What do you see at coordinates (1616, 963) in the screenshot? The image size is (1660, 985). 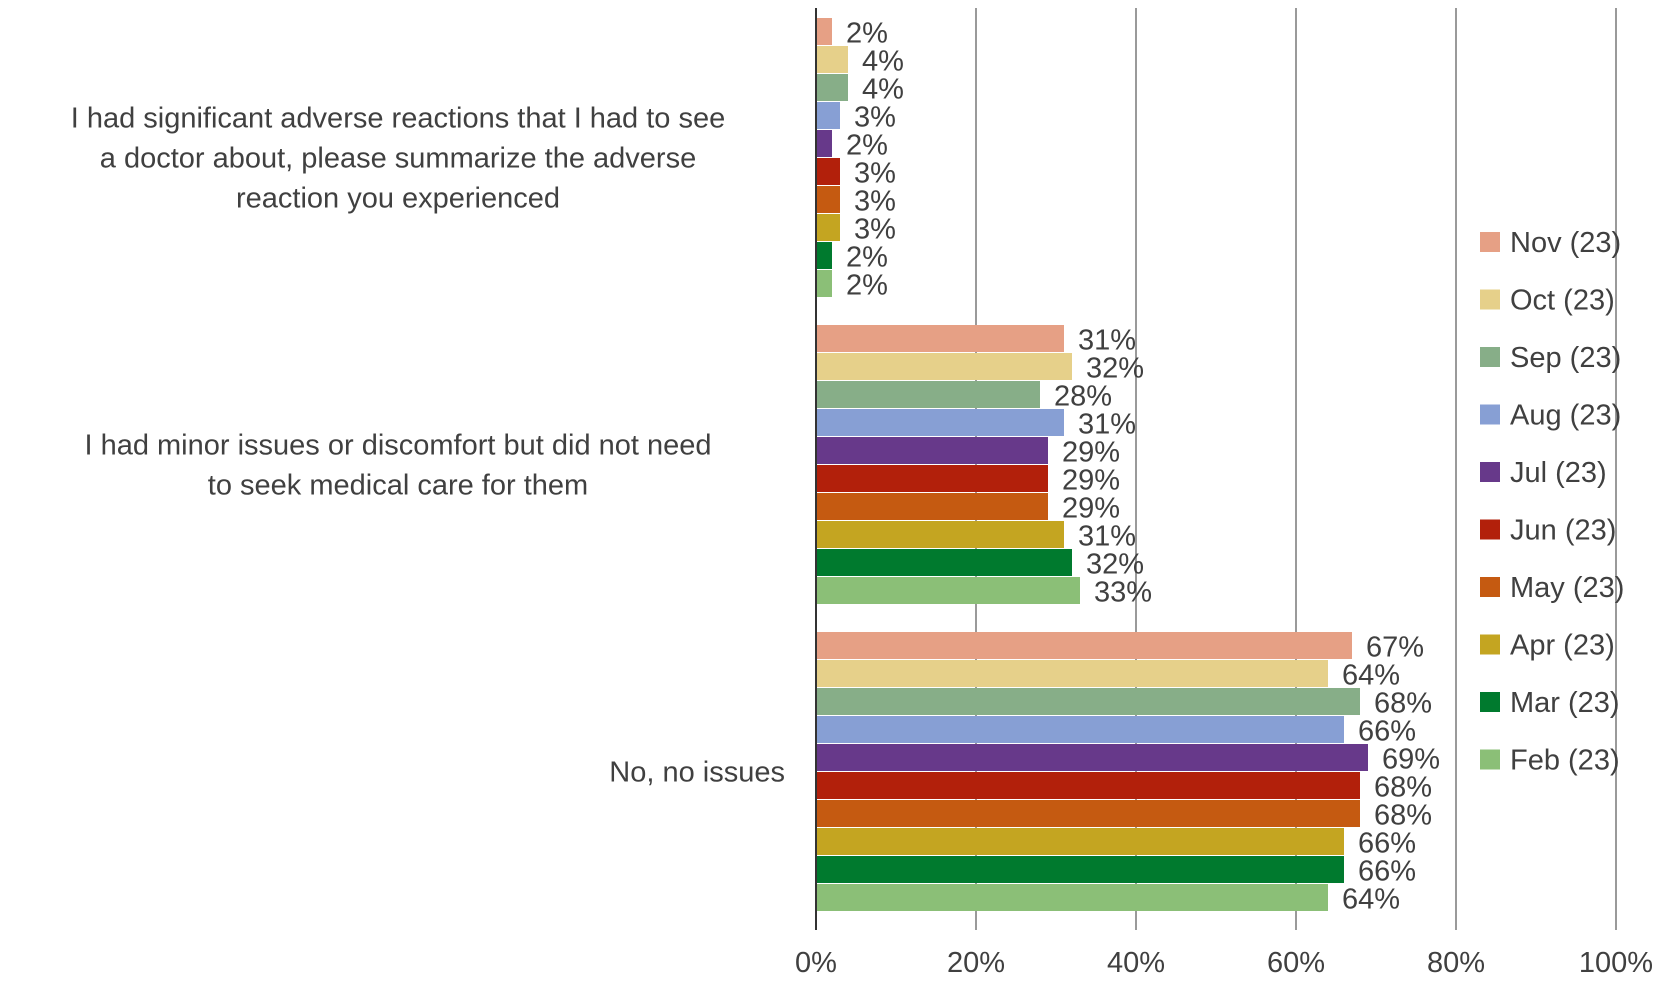 I see `x-tick-label-100: 100%` at bounding box center [1616, 963].